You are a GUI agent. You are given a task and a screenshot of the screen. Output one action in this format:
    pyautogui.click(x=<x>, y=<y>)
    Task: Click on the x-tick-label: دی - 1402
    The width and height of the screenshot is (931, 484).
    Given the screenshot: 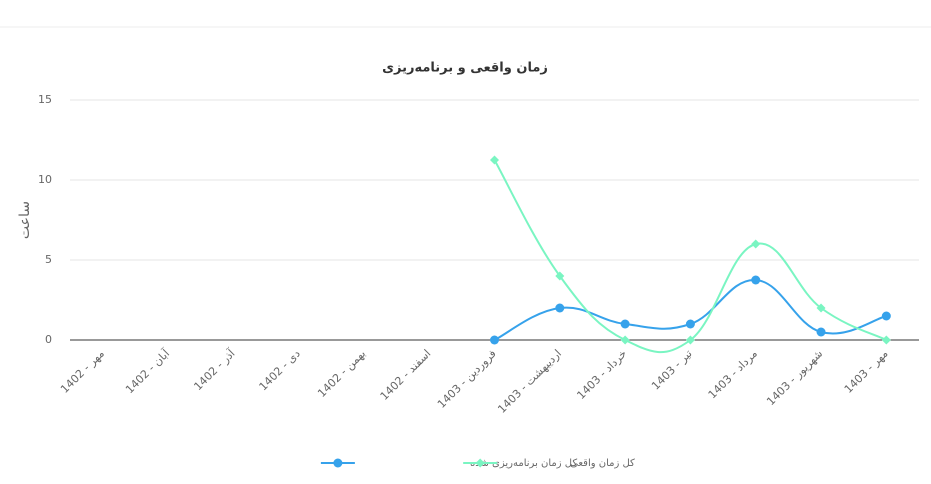 What is the action you would take?
    pyautogui.click(x=280, y=370)
    